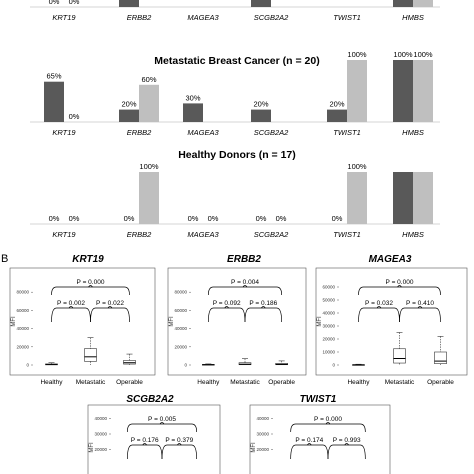 The height and width of the screenshot is (474, 474). Describe the element at coordinates (192, 97) in the screenshot. I see `data-label: 30%` at that location.